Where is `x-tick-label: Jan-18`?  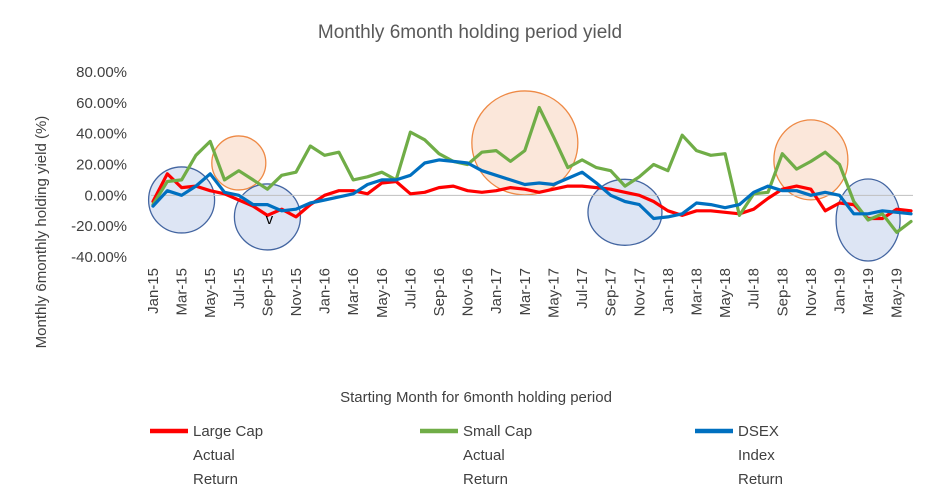 x-tick-label: Jan-18 is located at coordinates (668, 291).